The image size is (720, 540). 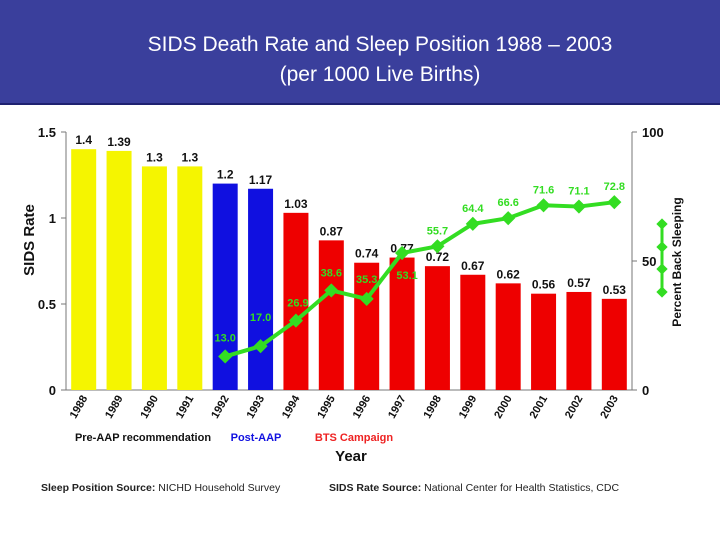 What do you see at coordinates (47, 304) in the screenshot?
I see `y-tick-label: 0.5` at bounding box center [47, 304].